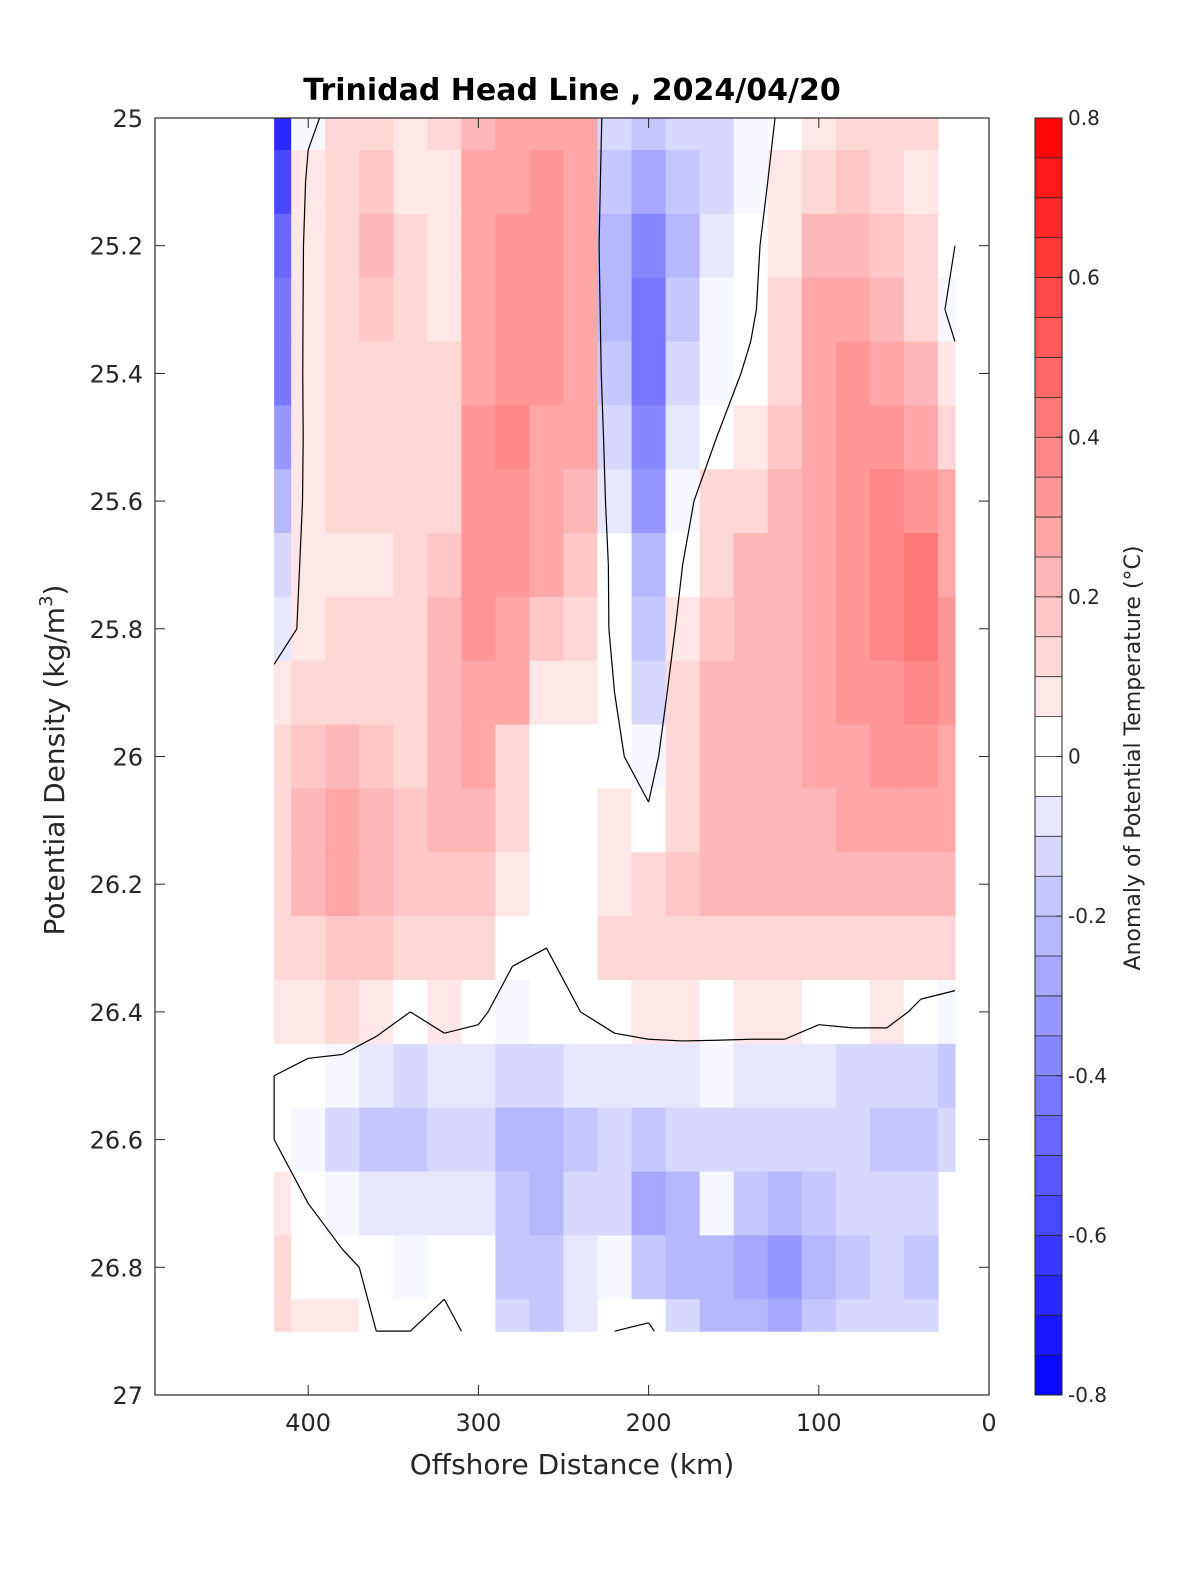 The height and width of the screenshot is (1575, 1200). What do you see at coordinates (1048, 757) in the screenshot?
I see `colorbar` at bounding box center [1048, 757].